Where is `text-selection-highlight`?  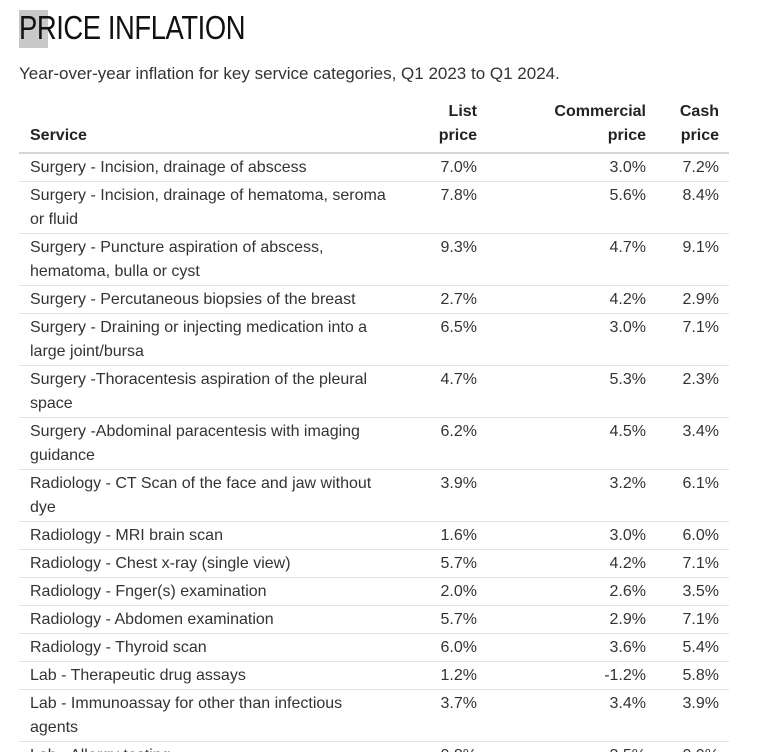 text-selection-highlight is located at coordinates (33, 29).